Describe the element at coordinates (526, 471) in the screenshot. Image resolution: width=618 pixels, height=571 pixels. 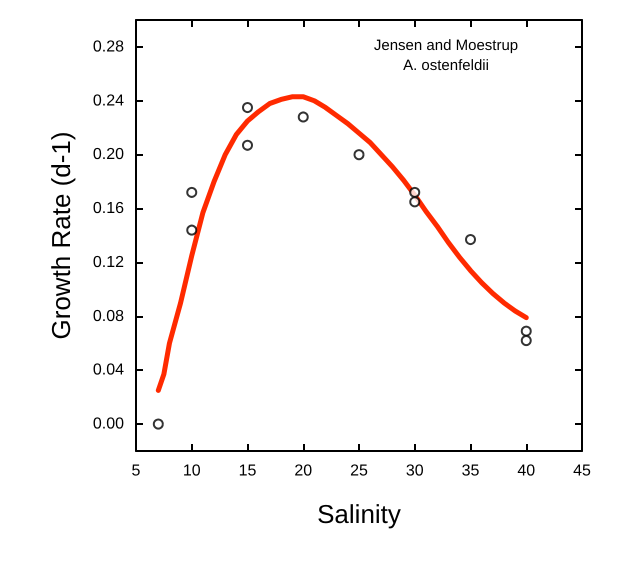
I see `x-tick-label: 40` at that location.